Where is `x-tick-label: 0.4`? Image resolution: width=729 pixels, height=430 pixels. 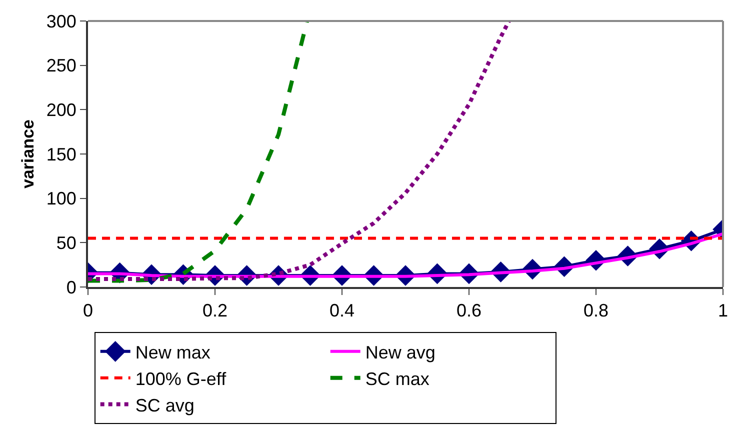
x-tick-label: 0.4 is located at coordinates (342, 310).